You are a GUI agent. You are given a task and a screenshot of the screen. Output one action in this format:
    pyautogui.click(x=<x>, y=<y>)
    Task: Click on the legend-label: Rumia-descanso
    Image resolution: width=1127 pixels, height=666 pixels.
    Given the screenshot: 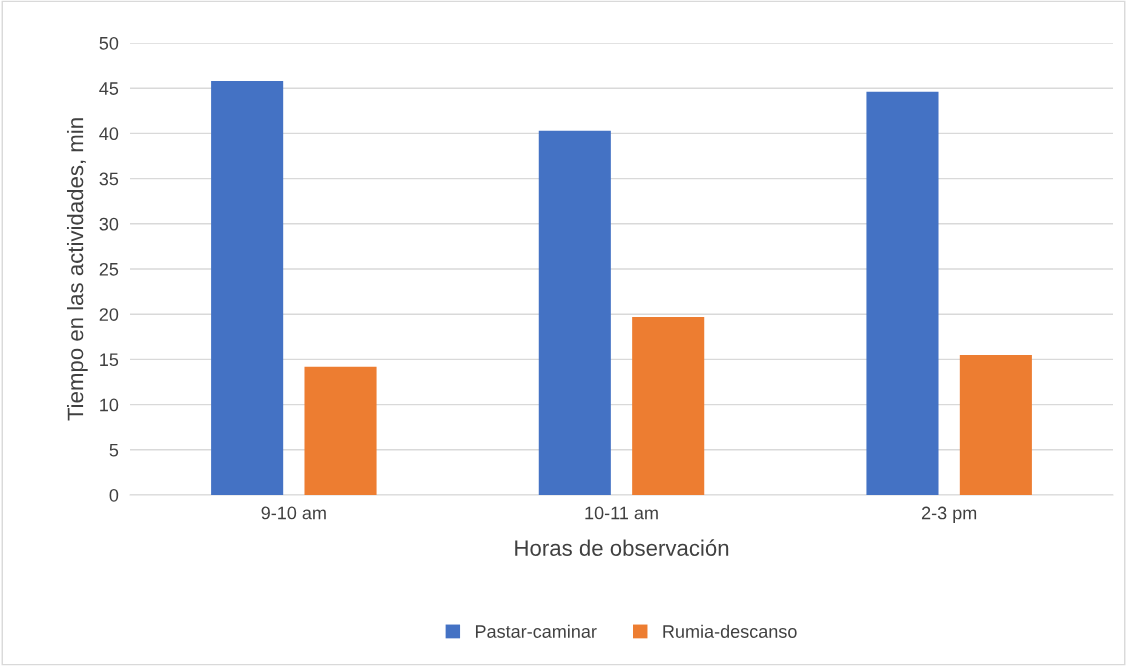 What is the action you would take?
    pyautogui.click(x=730, y=631)
    